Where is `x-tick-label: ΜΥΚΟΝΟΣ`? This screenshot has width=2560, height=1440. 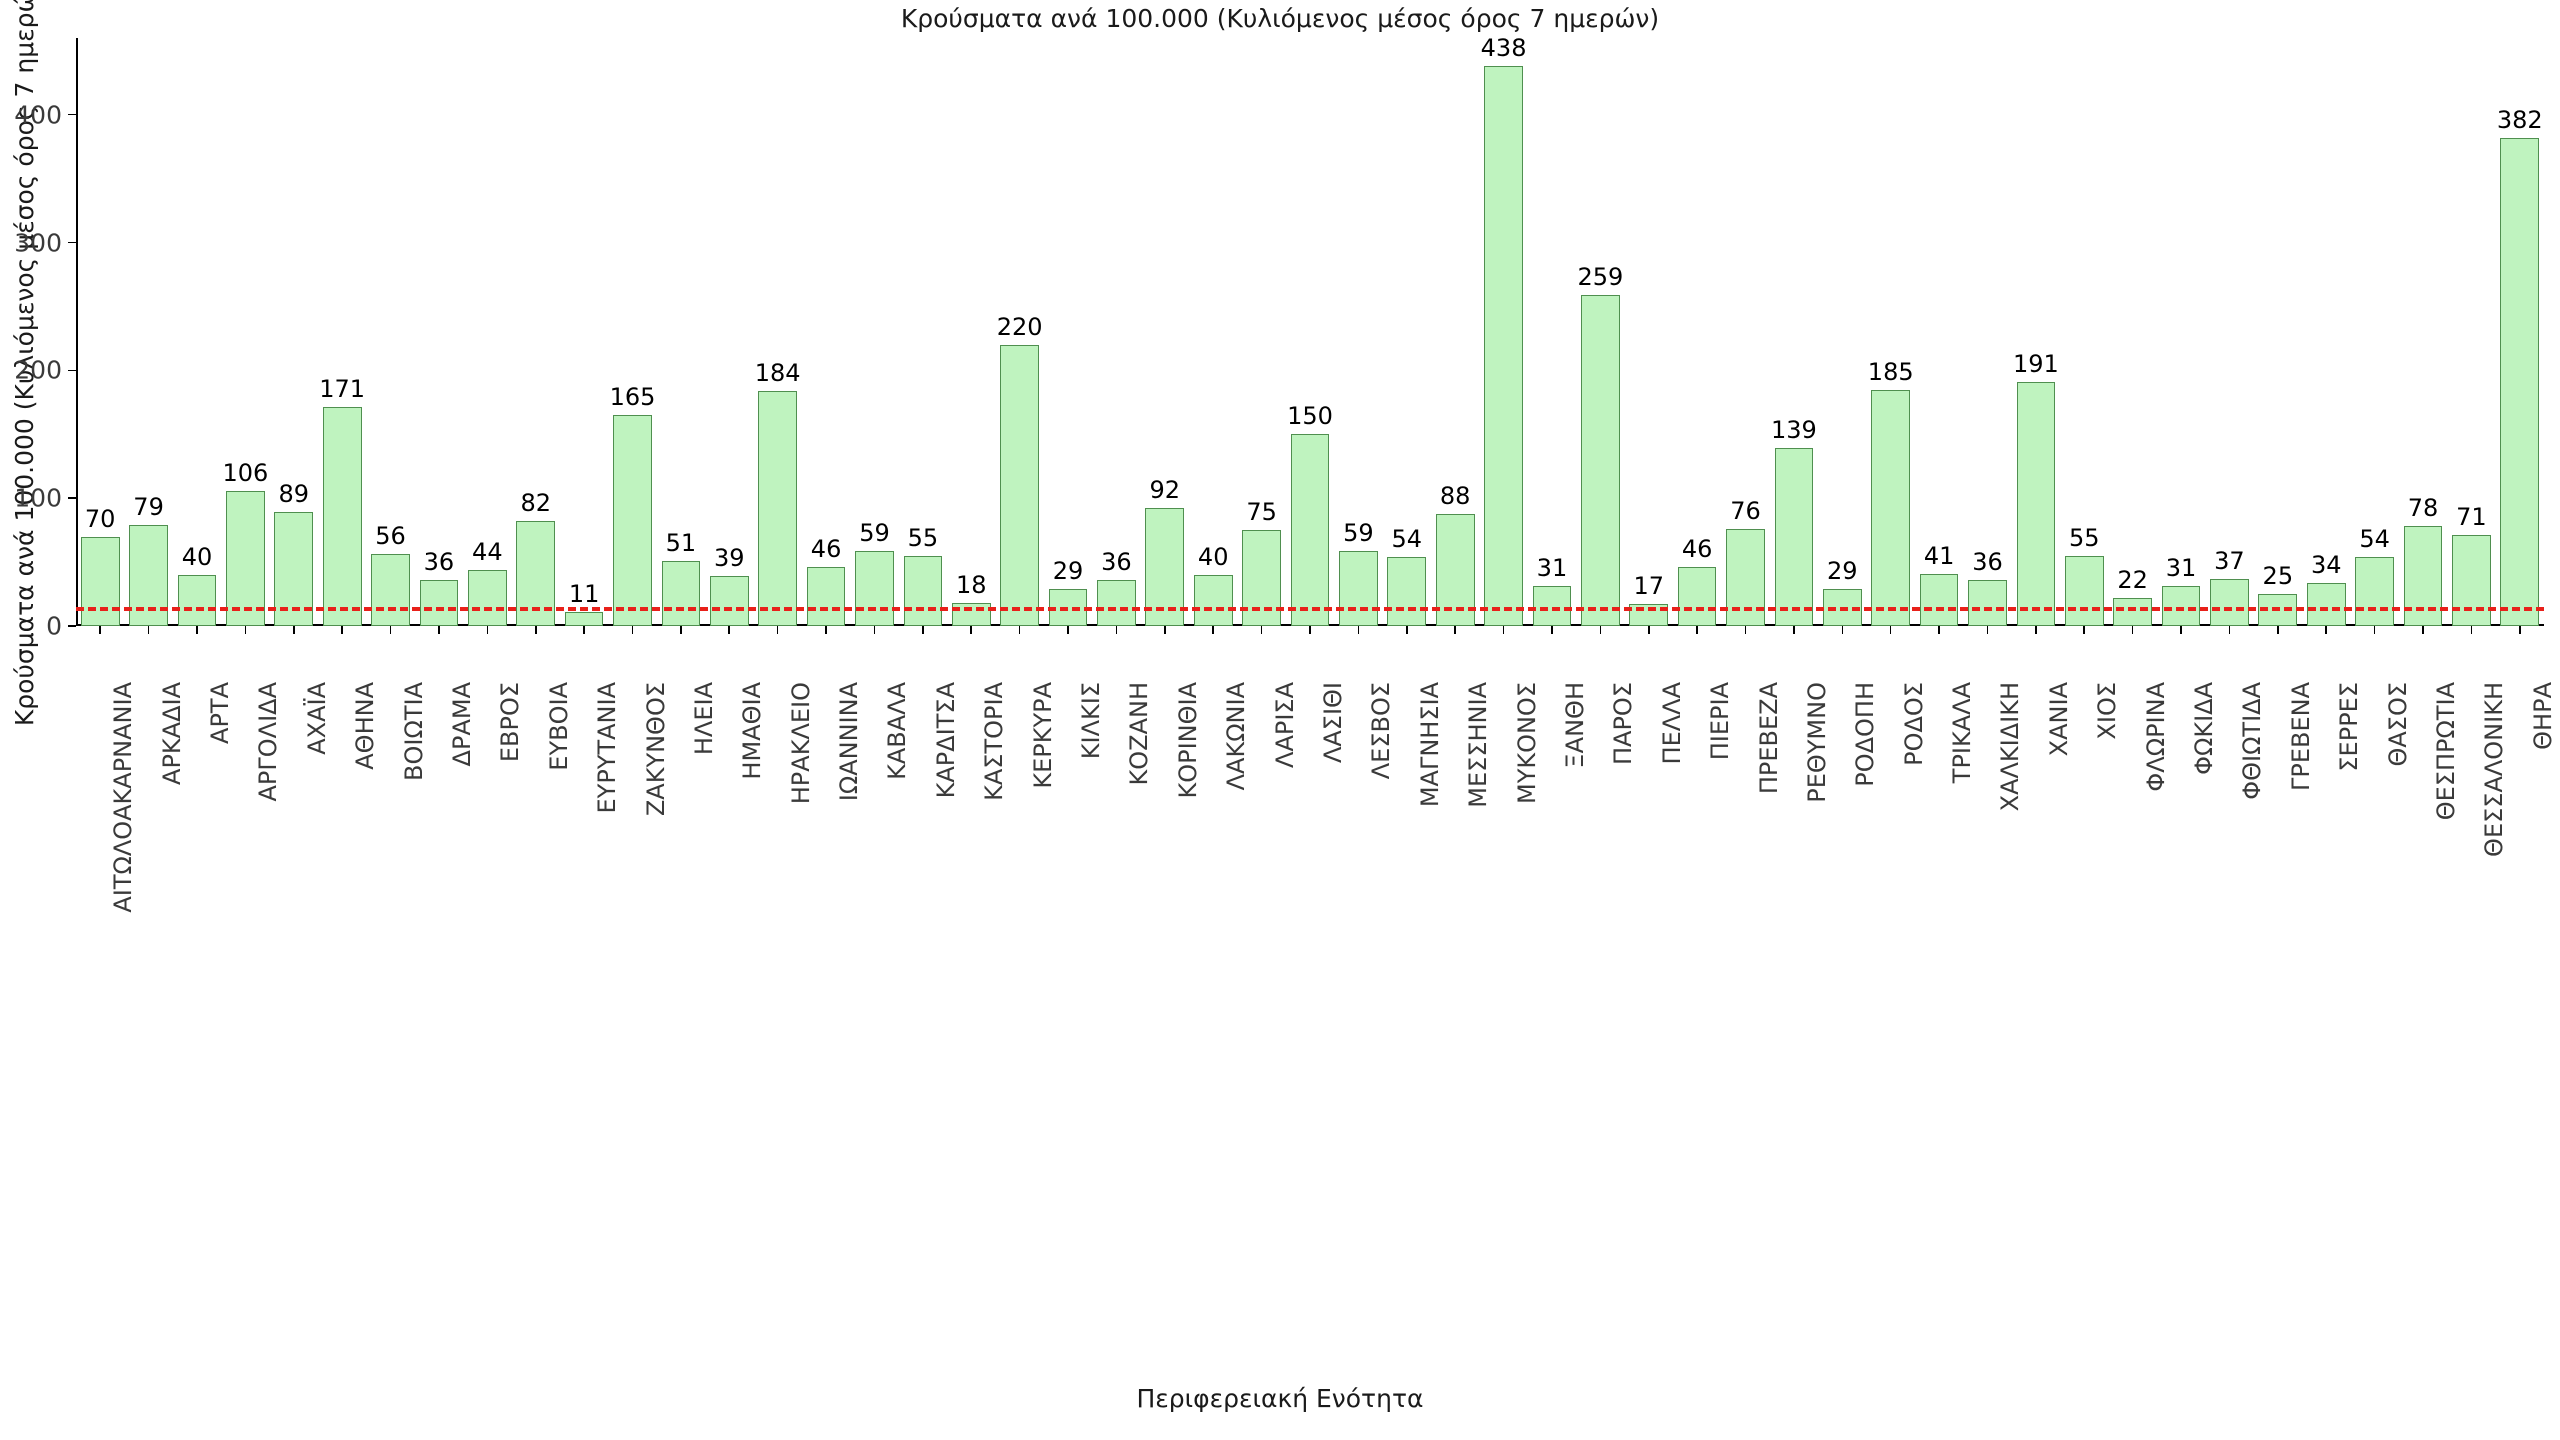 x-tick-label: ΜΥΚΟΝΟΣ is located at coordinates (1526, 743).